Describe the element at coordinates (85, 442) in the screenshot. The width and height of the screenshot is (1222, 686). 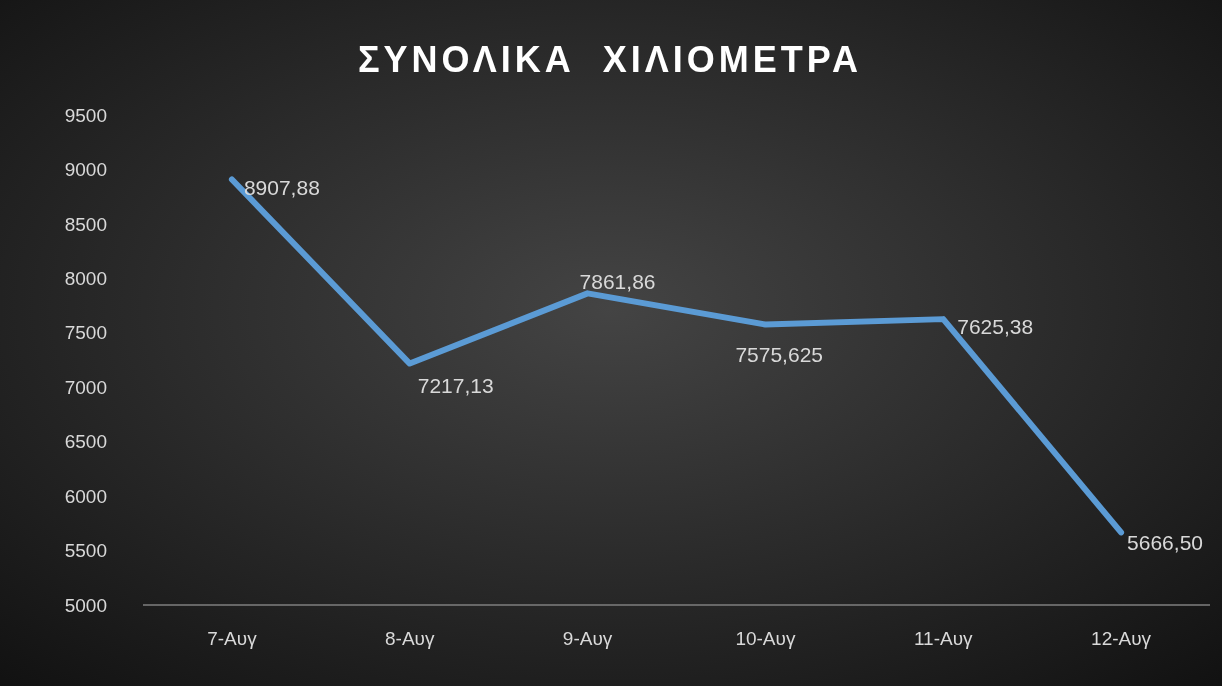
I see `y-tick-label: 6500` at that location.